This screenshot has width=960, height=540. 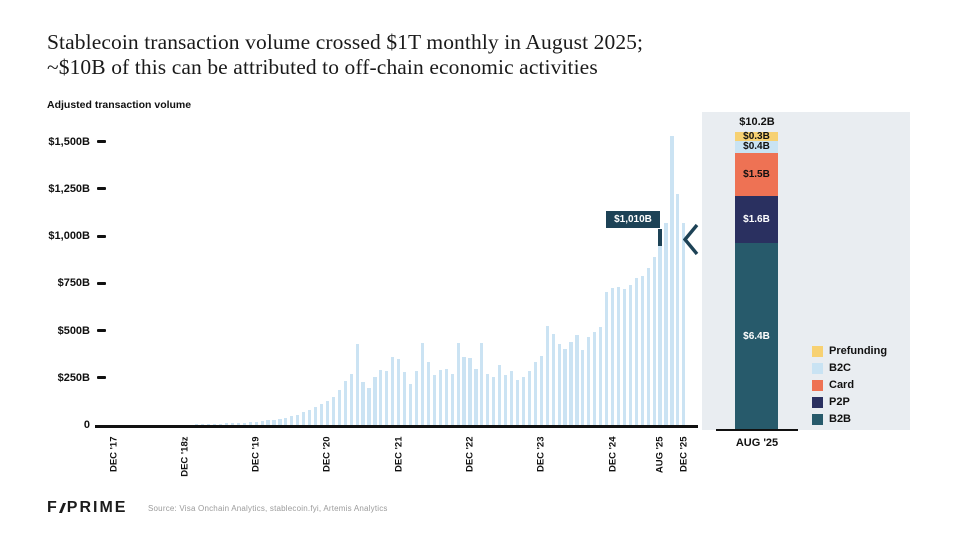 I want to click on y-tick-label: $1,250B, so click(x=69, y=188).